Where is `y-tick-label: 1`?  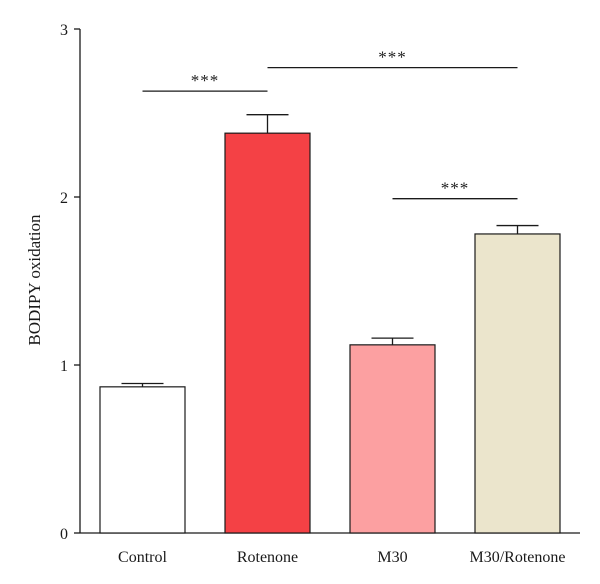
y-tick-label: 1 is located at coordinates (64, 366).